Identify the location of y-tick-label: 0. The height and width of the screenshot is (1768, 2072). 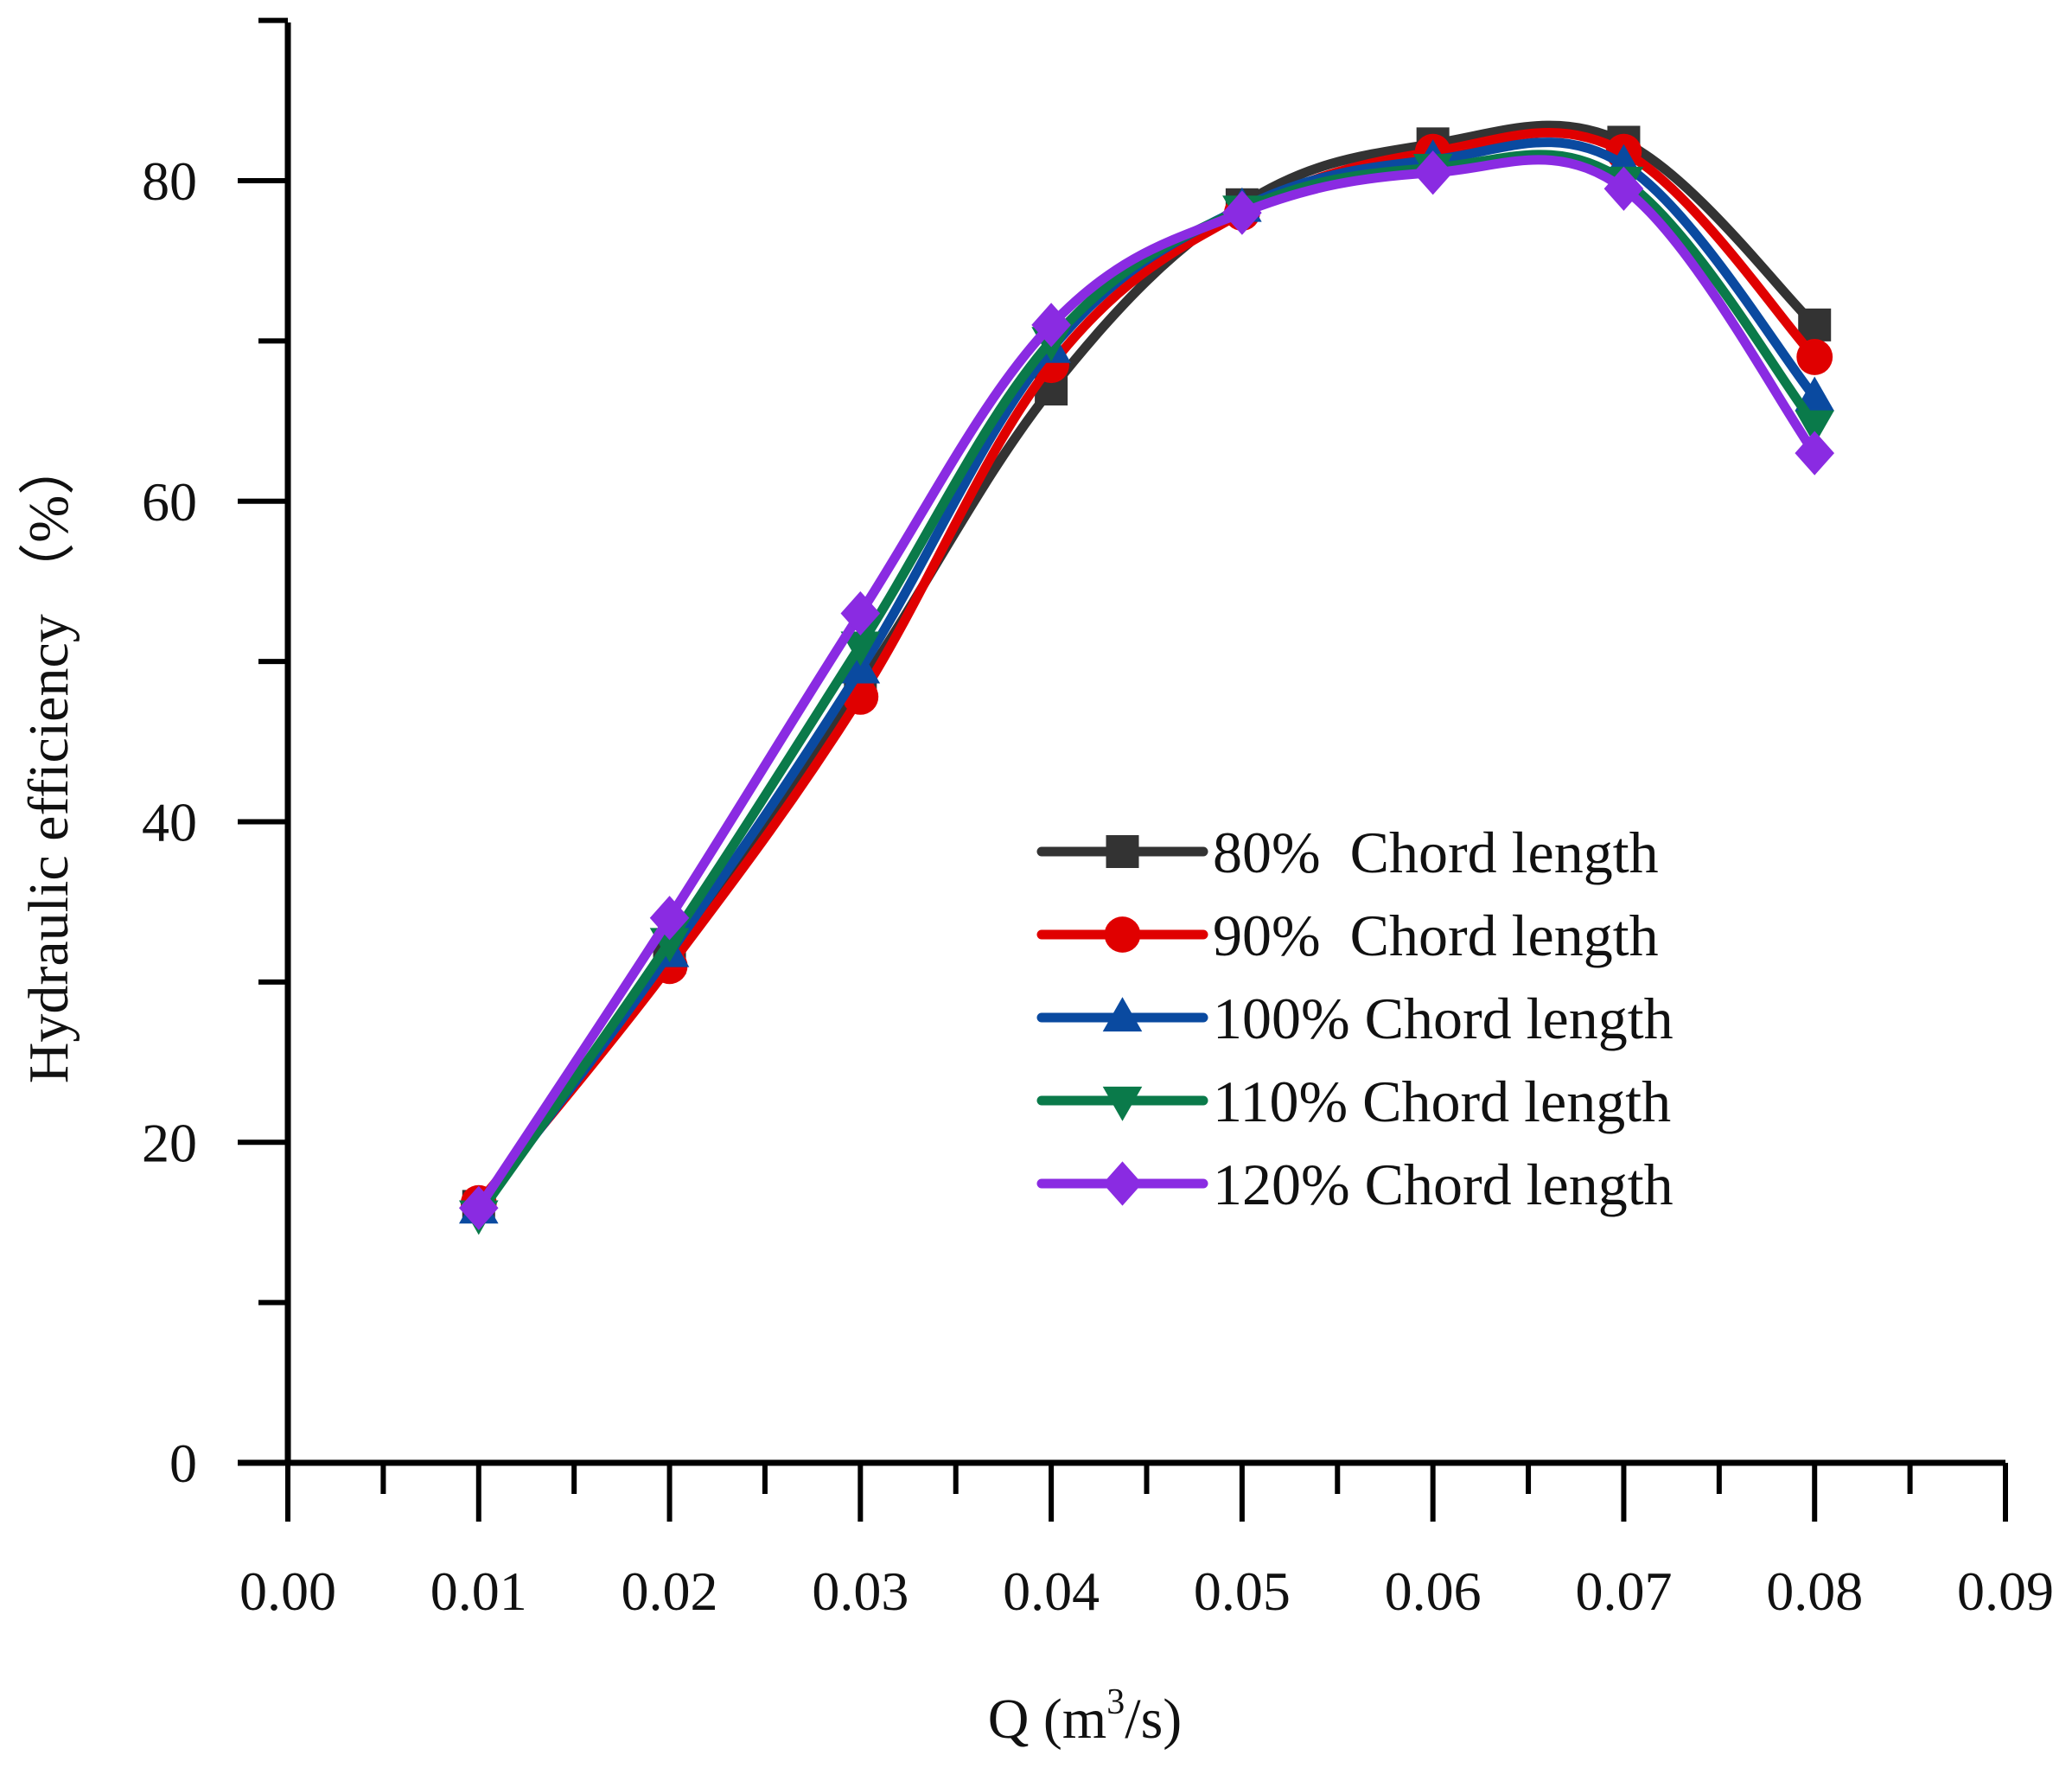
(183, 1464).